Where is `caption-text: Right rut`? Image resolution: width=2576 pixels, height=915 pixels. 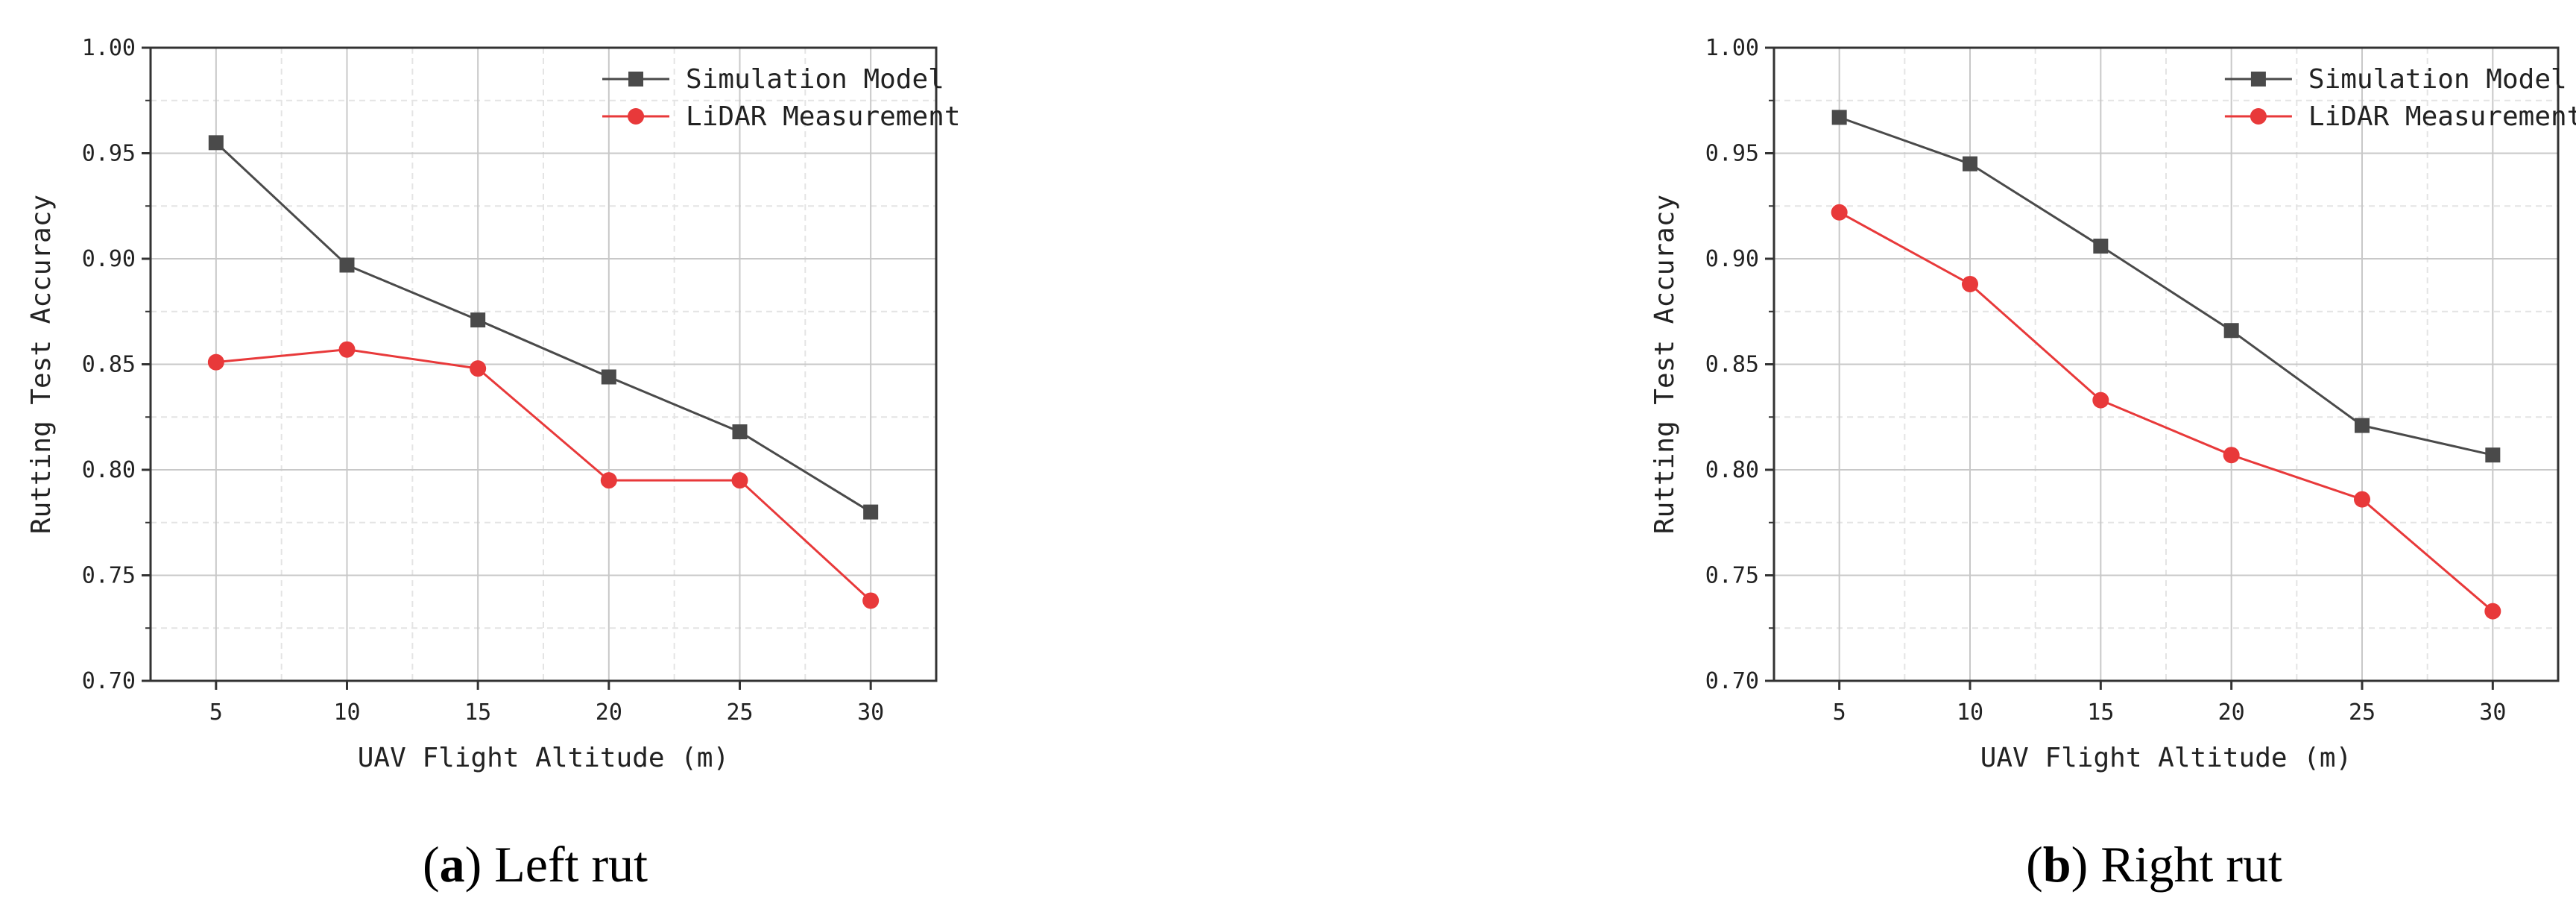
caption-text: Right rut is located at coordinates (2191, 865).